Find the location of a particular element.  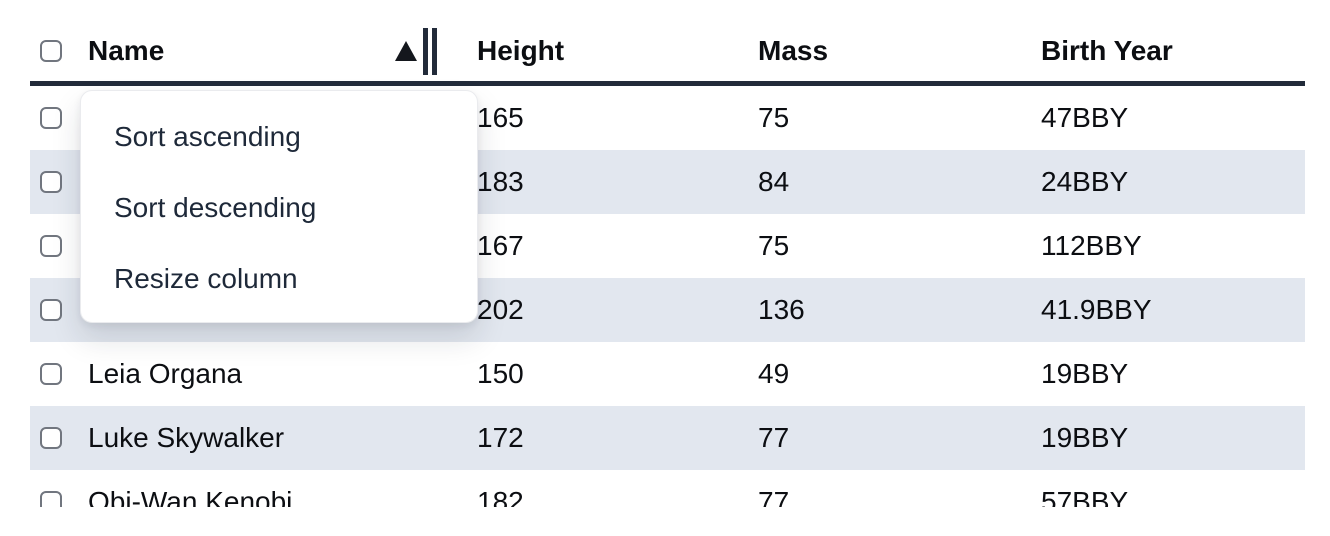

cell-name: Luke Skywalker is located at coordinates (186, 437).